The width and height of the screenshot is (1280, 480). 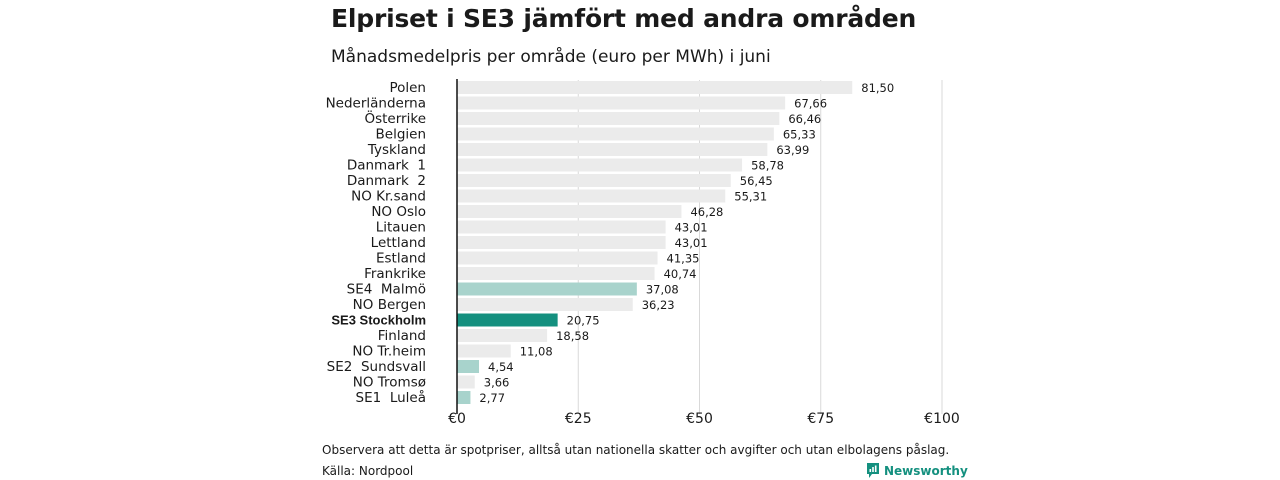 What do you see at coordinates (583, 321) in the screenshot?
I see `value-label-15: 20,75` at bounding box center [583, 321].